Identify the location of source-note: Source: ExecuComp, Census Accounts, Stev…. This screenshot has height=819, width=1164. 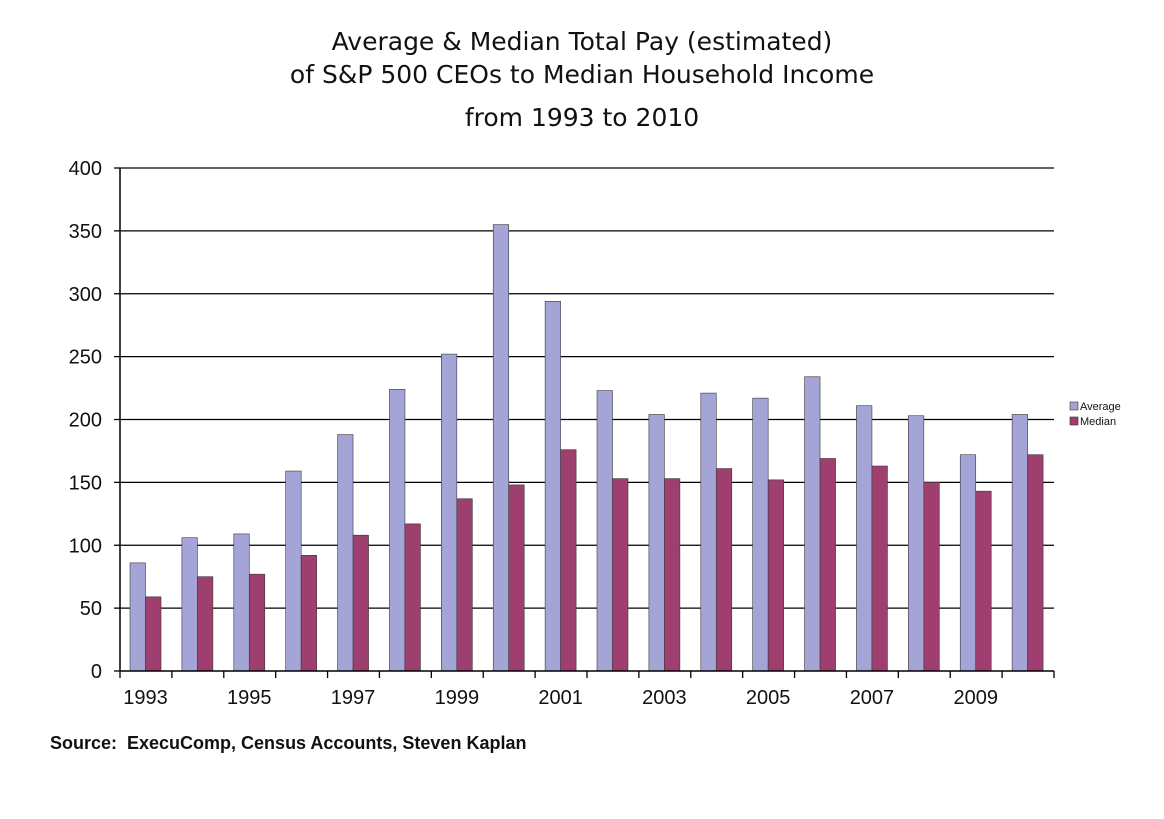
(288, 743).